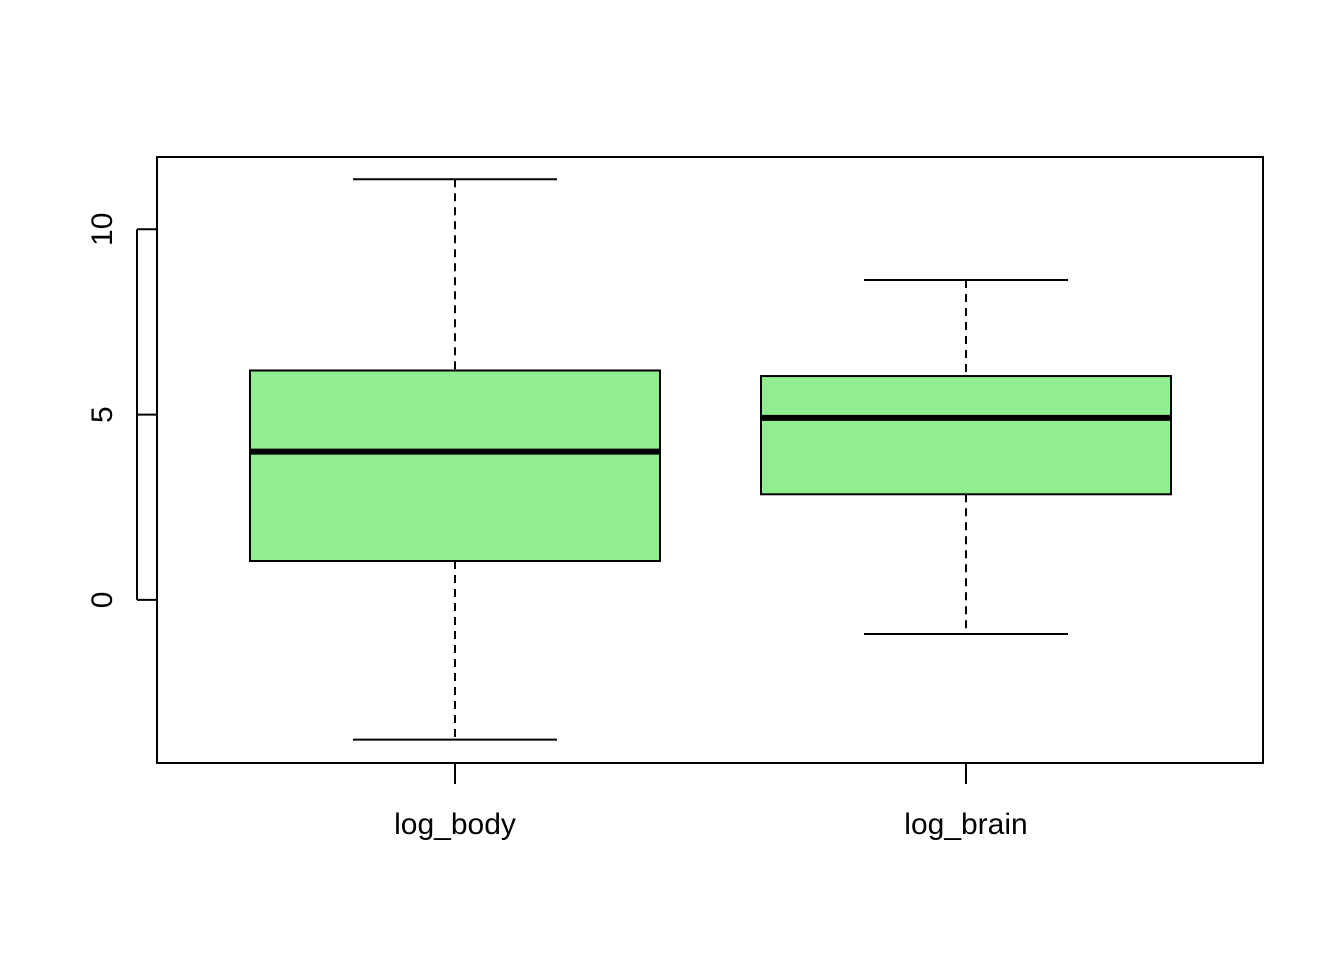  What do you see at coordinates (102, 600) in the screenshot?
I see `y-tick-label: 0` at bounding box center [102, 600].